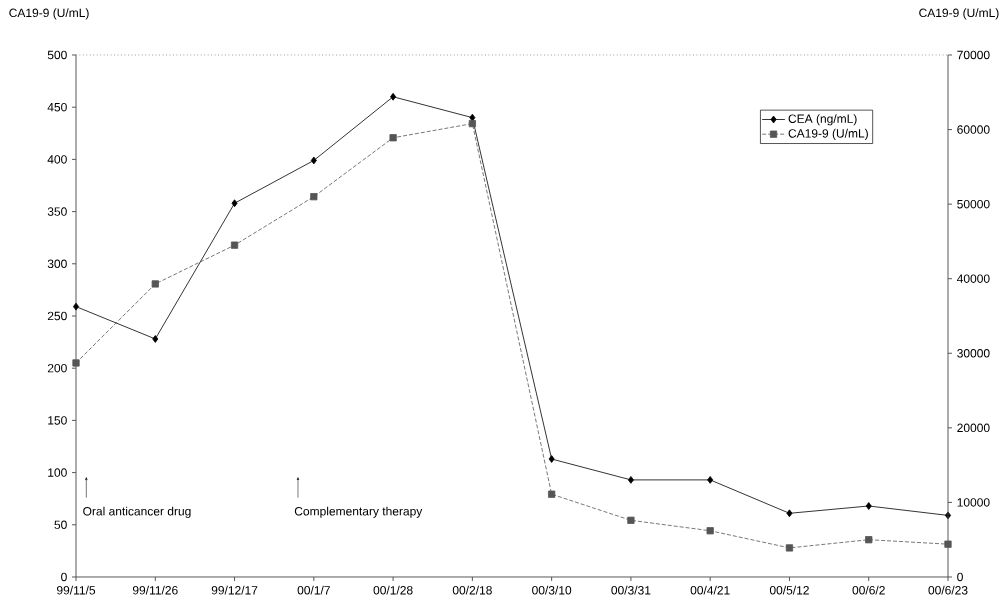 The image size is (1006, 610). Describe the element at coordinates (57, 472) in the screenshot. I see `y-tick-label: 100` at that location.